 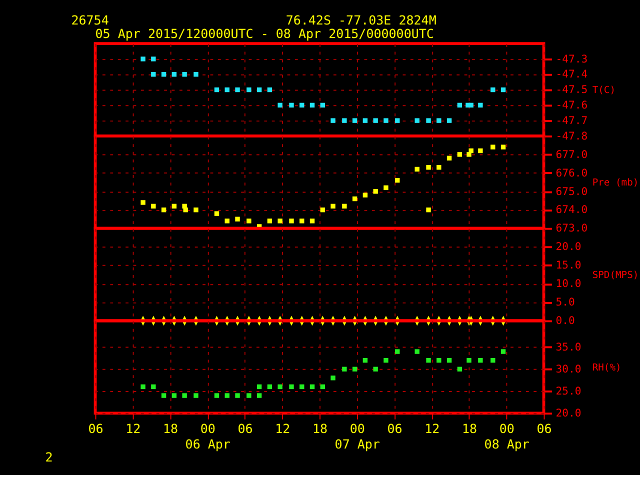 What do you see at coordinates (615, 275) in the screenshot?
I see `y-axis-title: SPD(MPS)` at bounding box center [615, 275].